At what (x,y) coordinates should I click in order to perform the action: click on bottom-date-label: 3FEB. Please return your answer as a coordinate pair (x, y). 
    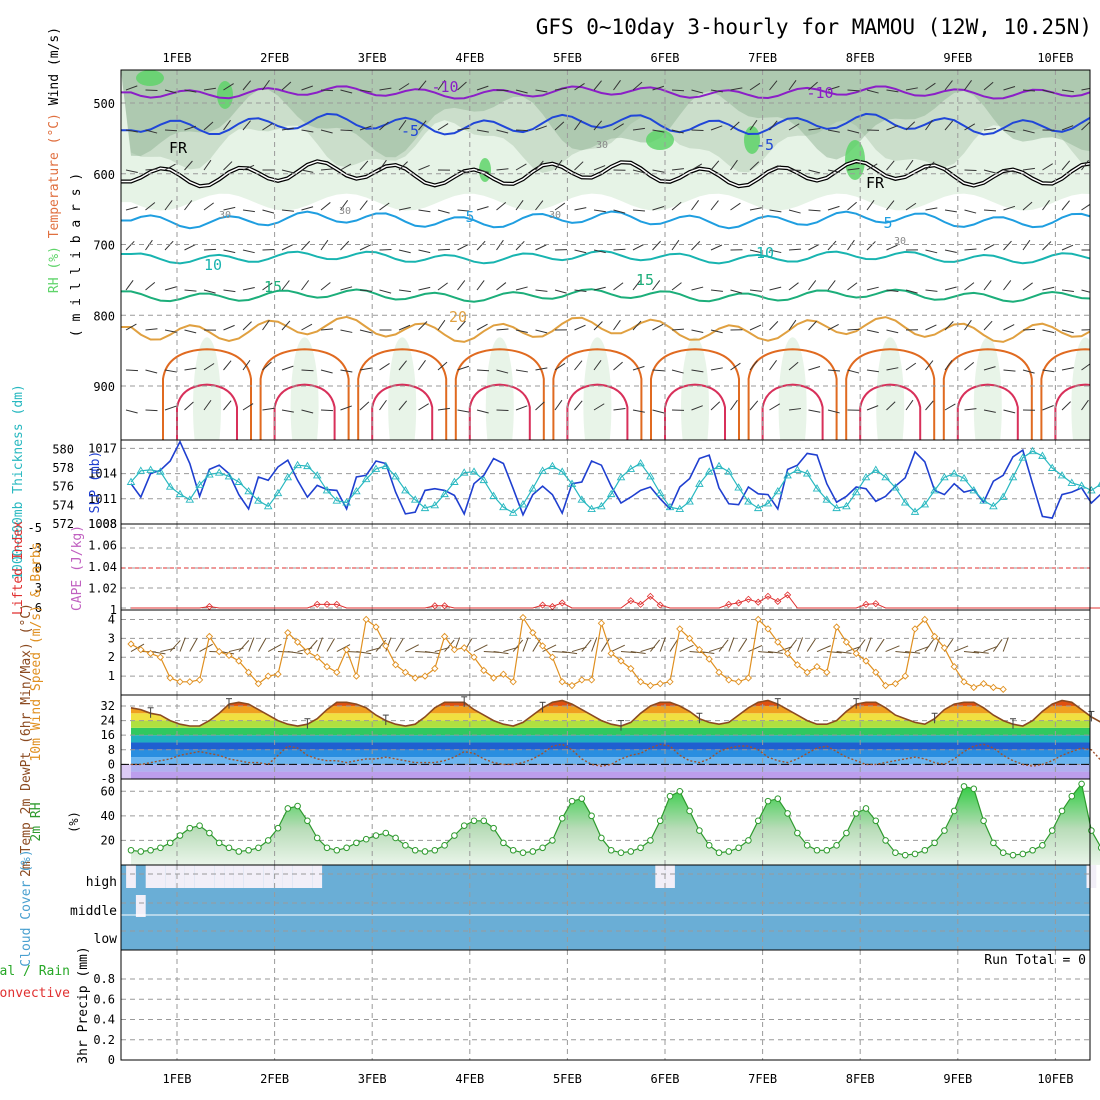
    Looking at the image, I should click on (372, 1079).